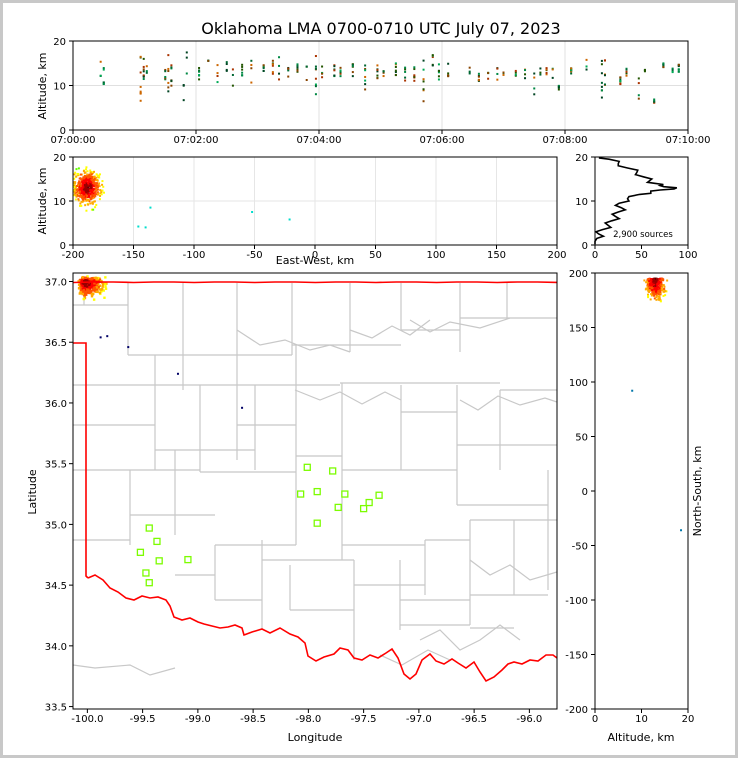  I want to click on east-west-tick-label: 50, so click(375, 255).